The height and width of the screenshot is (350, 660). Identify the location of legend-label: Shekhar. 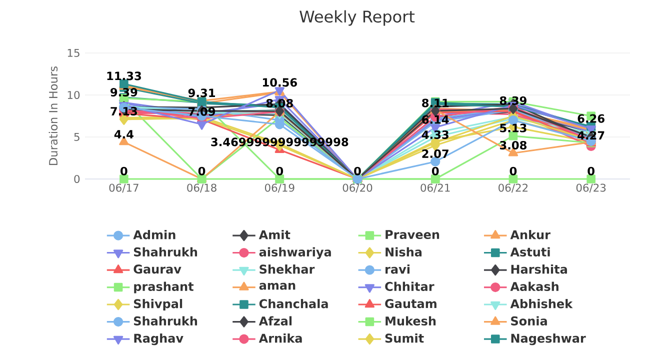
(287, 269).